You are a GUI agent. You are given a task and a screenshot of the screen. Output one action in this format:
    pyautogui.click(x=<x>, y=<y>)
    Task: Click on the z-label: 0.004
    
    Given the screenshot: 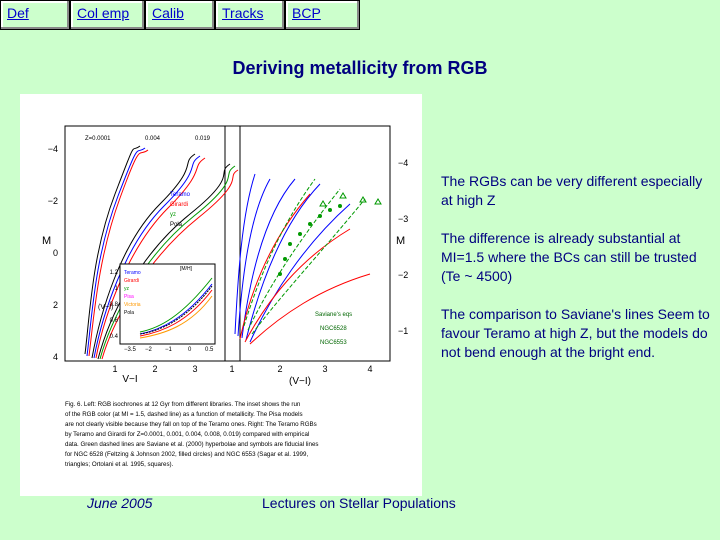 What is the action you would take?
    pyautogui.click(x=153, y=139)
    